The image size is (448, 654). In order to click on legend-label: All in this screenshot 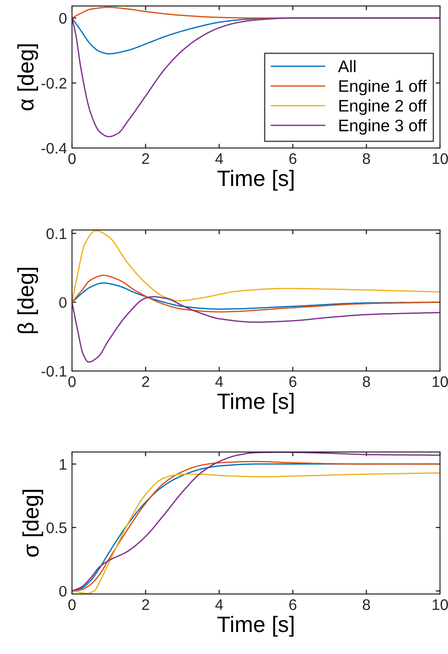, I will do `click(347, 66)`.